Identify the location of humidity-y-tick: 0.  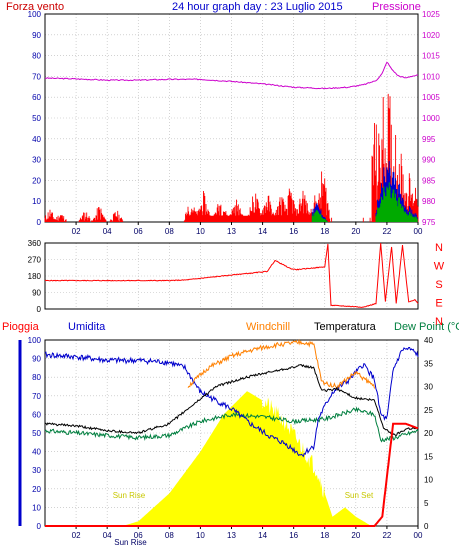
(39, 526).